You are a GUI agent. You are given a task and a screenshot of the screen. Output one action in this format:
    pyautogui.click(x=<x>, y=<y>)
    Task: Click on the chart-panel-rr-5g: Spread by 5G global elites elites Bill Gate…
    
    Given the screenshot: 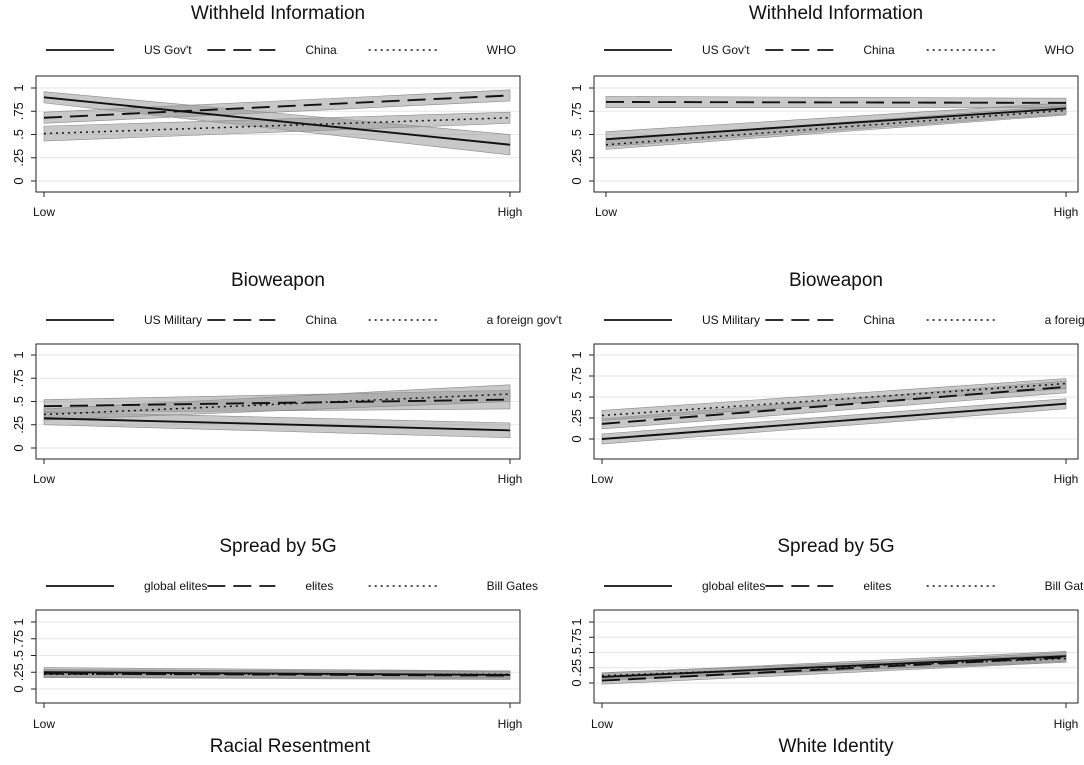 What is the action you would take?
    pyautogui.click(x=274, y=633)
    